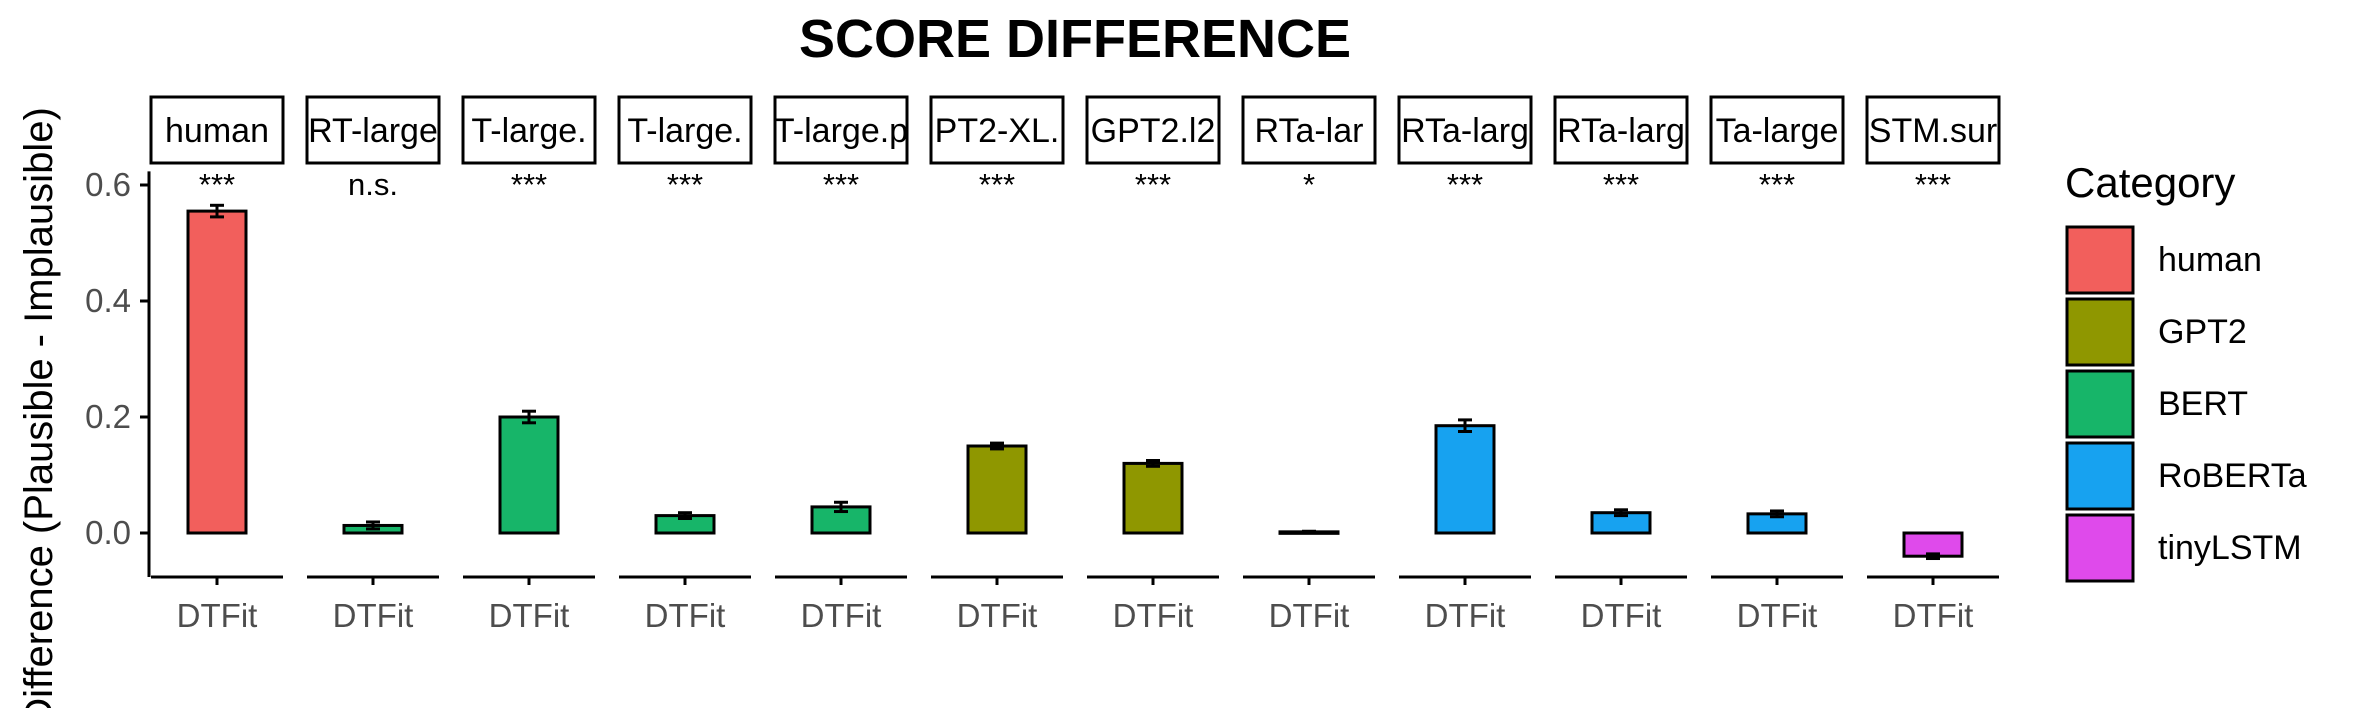 This screenshot has width=2362, height=713. Describe the element at coordinates (2202, 332) in the screenshot. I see `legend-label: GPT2` at that location.